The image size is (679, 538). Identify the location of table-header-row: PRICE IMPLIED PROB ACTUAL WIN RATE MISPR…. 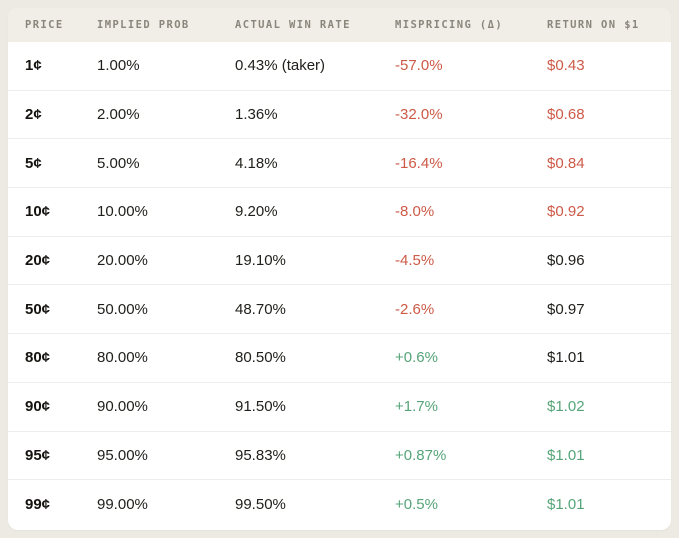
(339, 25).